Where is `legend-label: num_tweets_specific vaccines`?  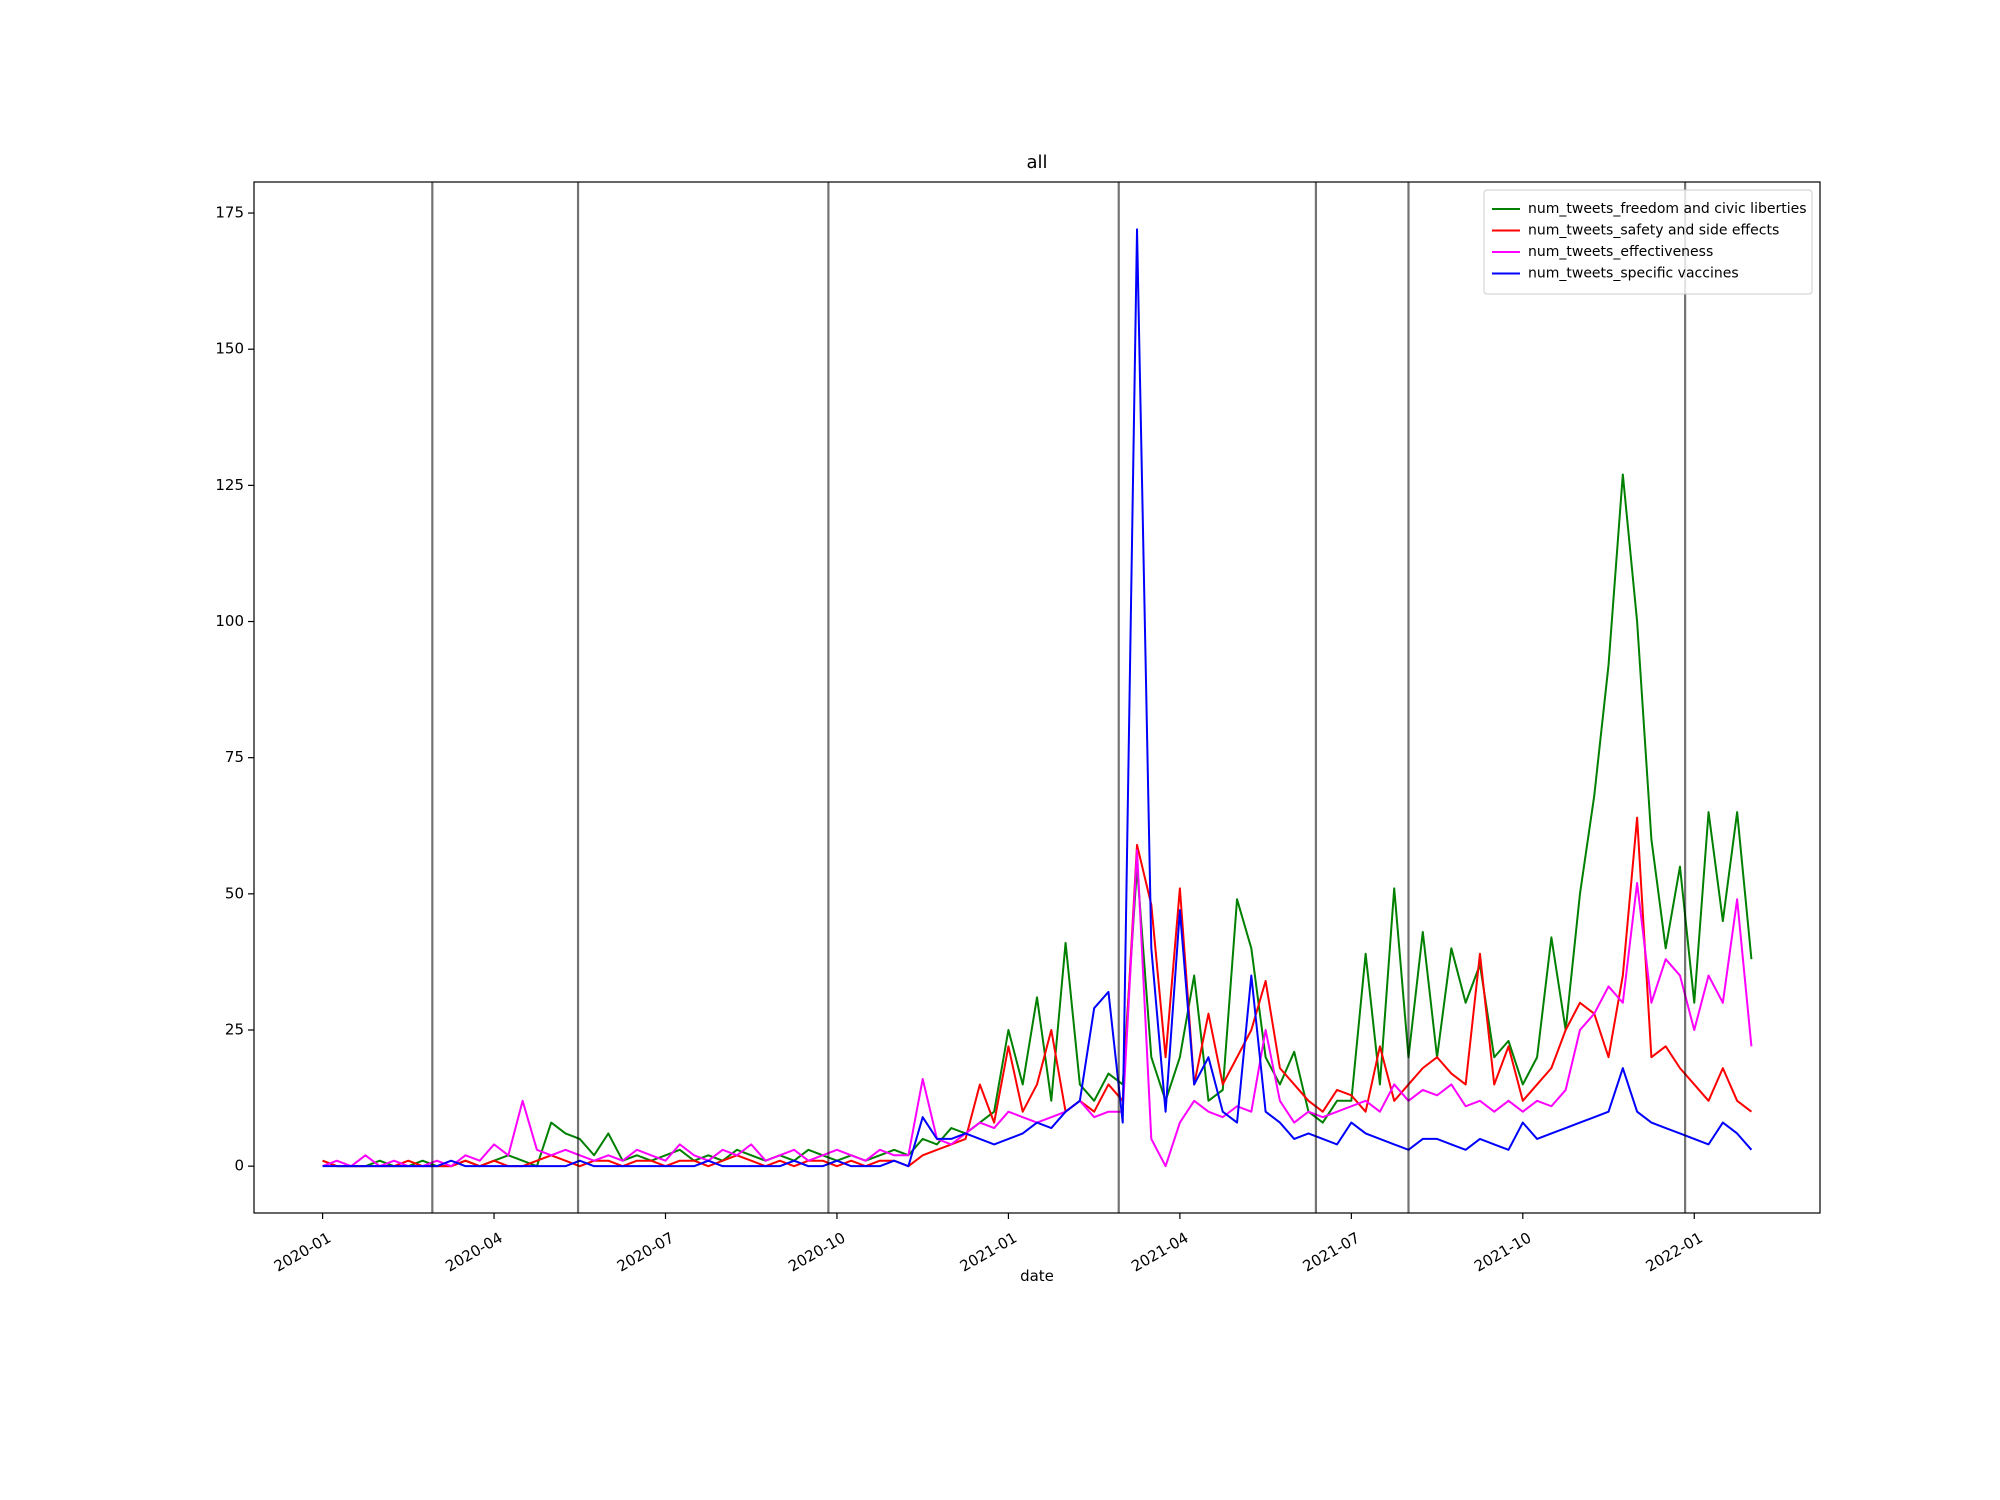 legend-label: num_tweets_specific vaccines is located at coordinates (1633, 274).